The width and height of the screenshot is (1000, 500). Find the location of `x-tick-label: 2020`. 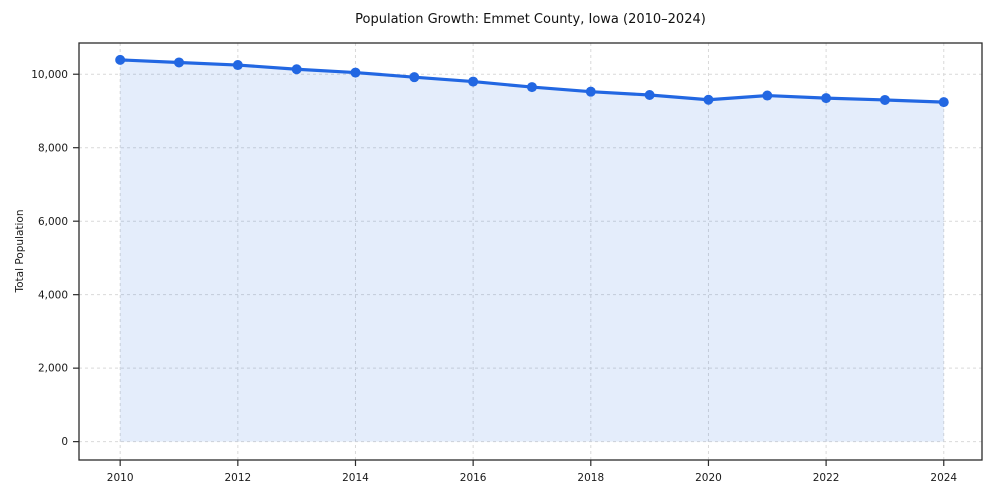

x-tick-label: 2020 is located at coordinates (708, 478).